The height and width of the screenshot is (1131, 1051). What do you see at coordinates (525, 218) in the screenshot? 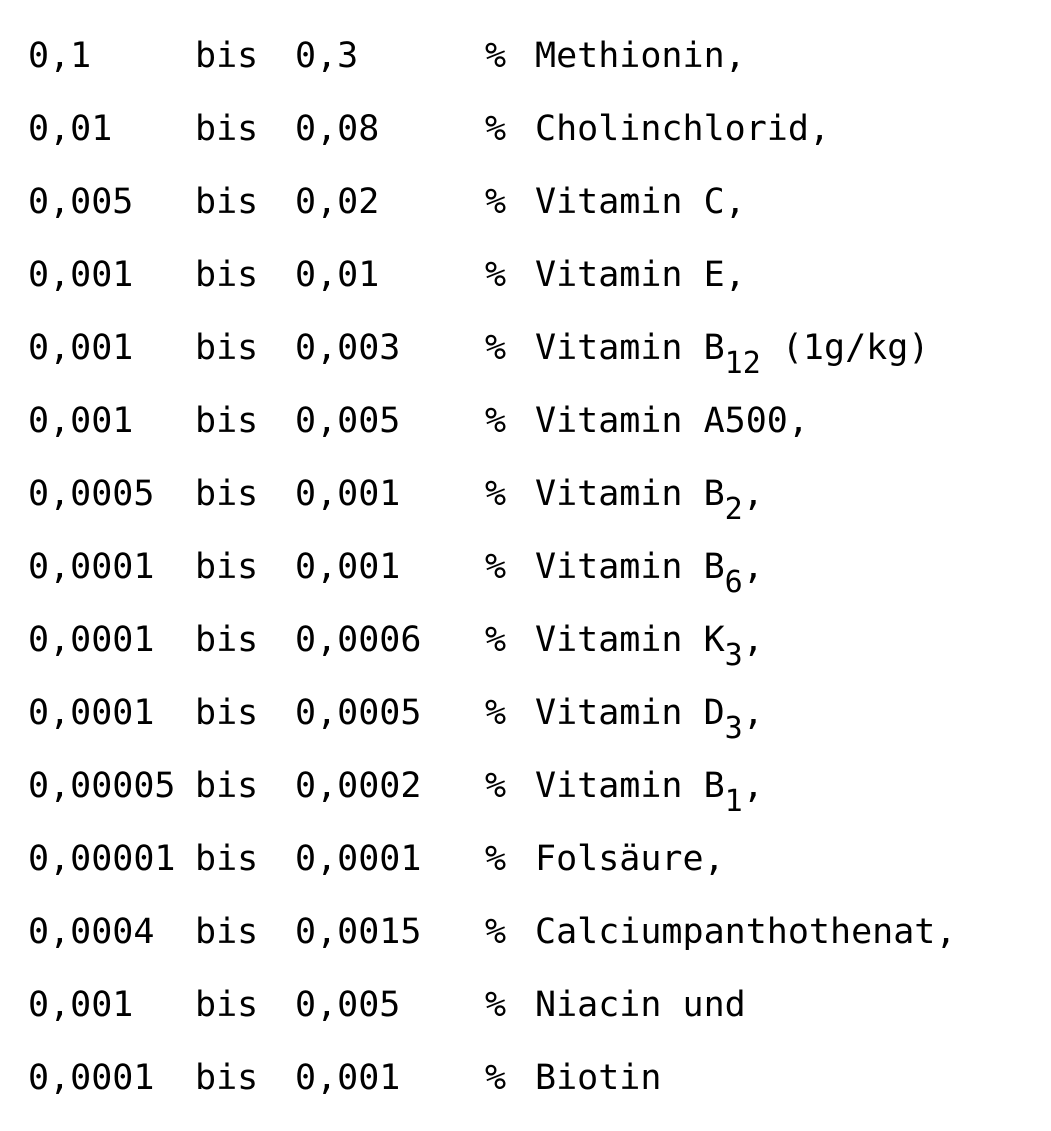
I see `ingredient-row: 0,005 bis 0,02% Vitamin C,` at bounding box center [525, 218].